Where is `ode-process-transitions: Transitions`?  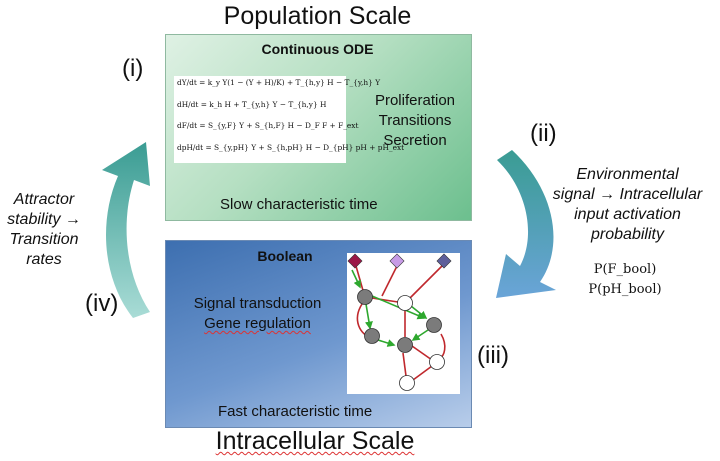
ode-process-transitions: Transitions is located at coordinates (415, 120).